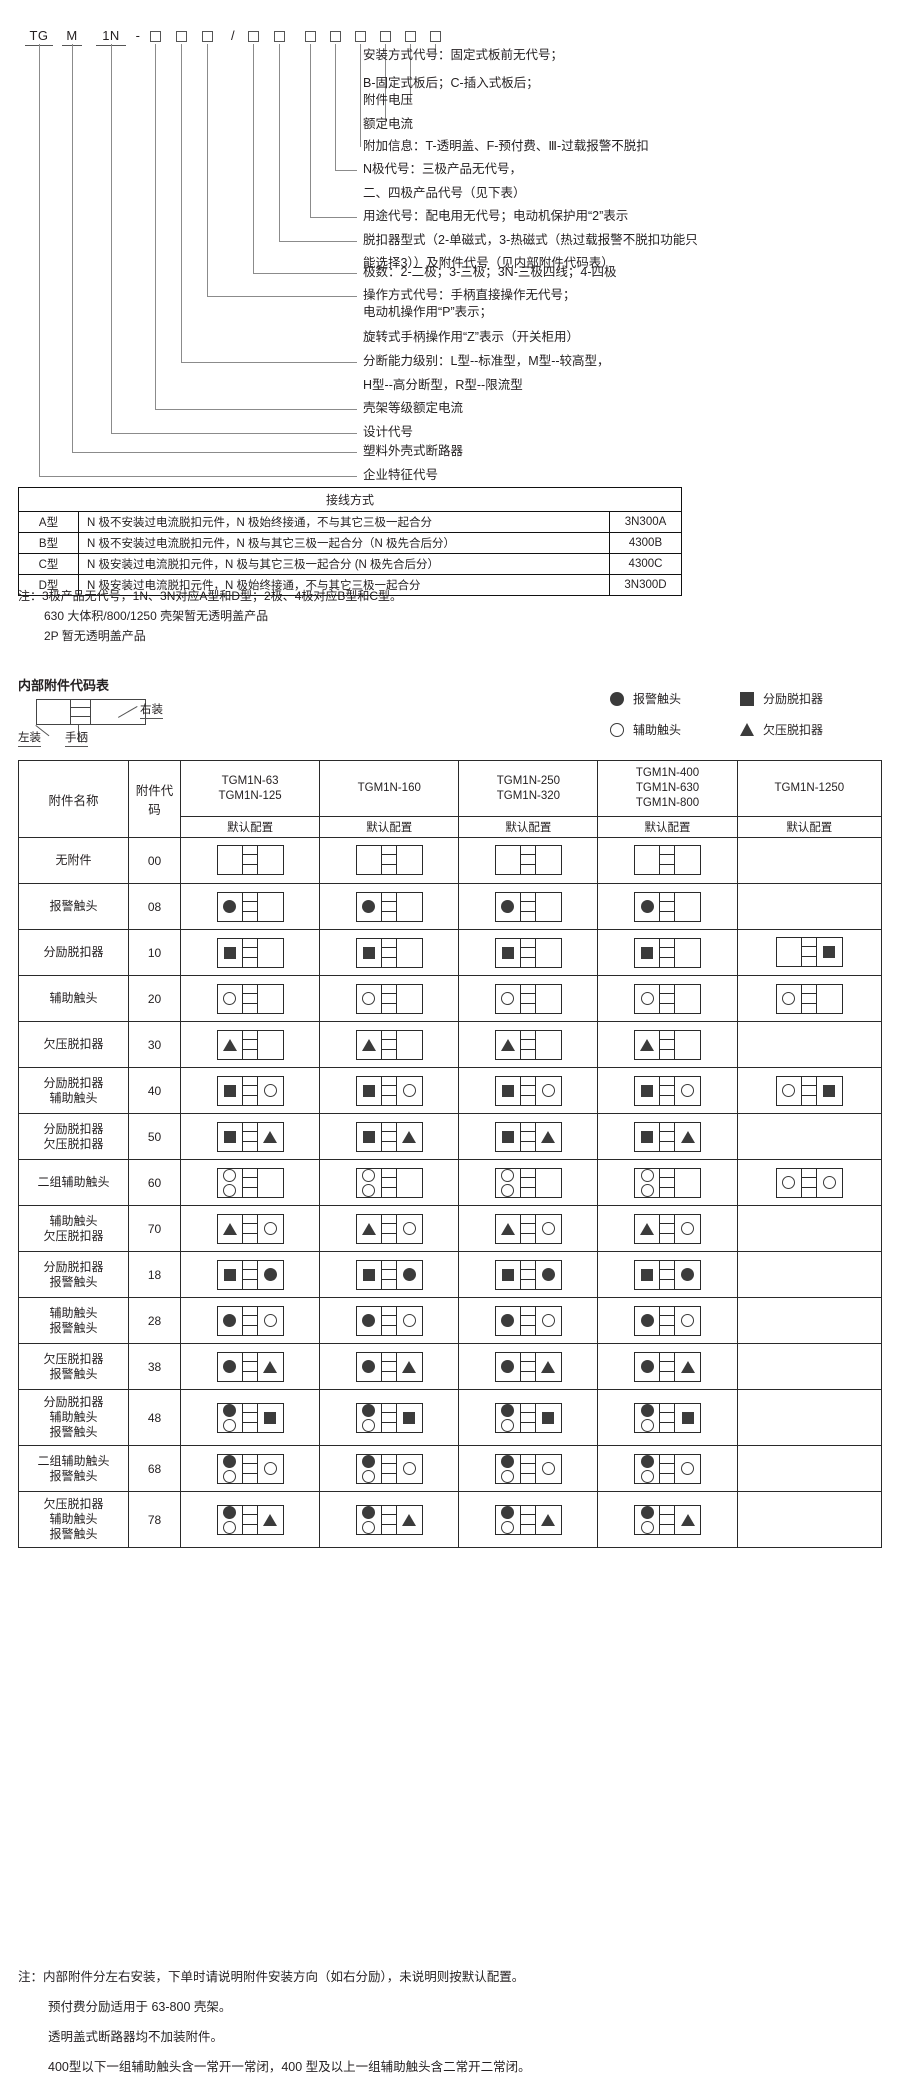 This screenshot has height=2096, width=900. I want to click on accessory-header-model-1: TGM1N-160, so click(389, 788).